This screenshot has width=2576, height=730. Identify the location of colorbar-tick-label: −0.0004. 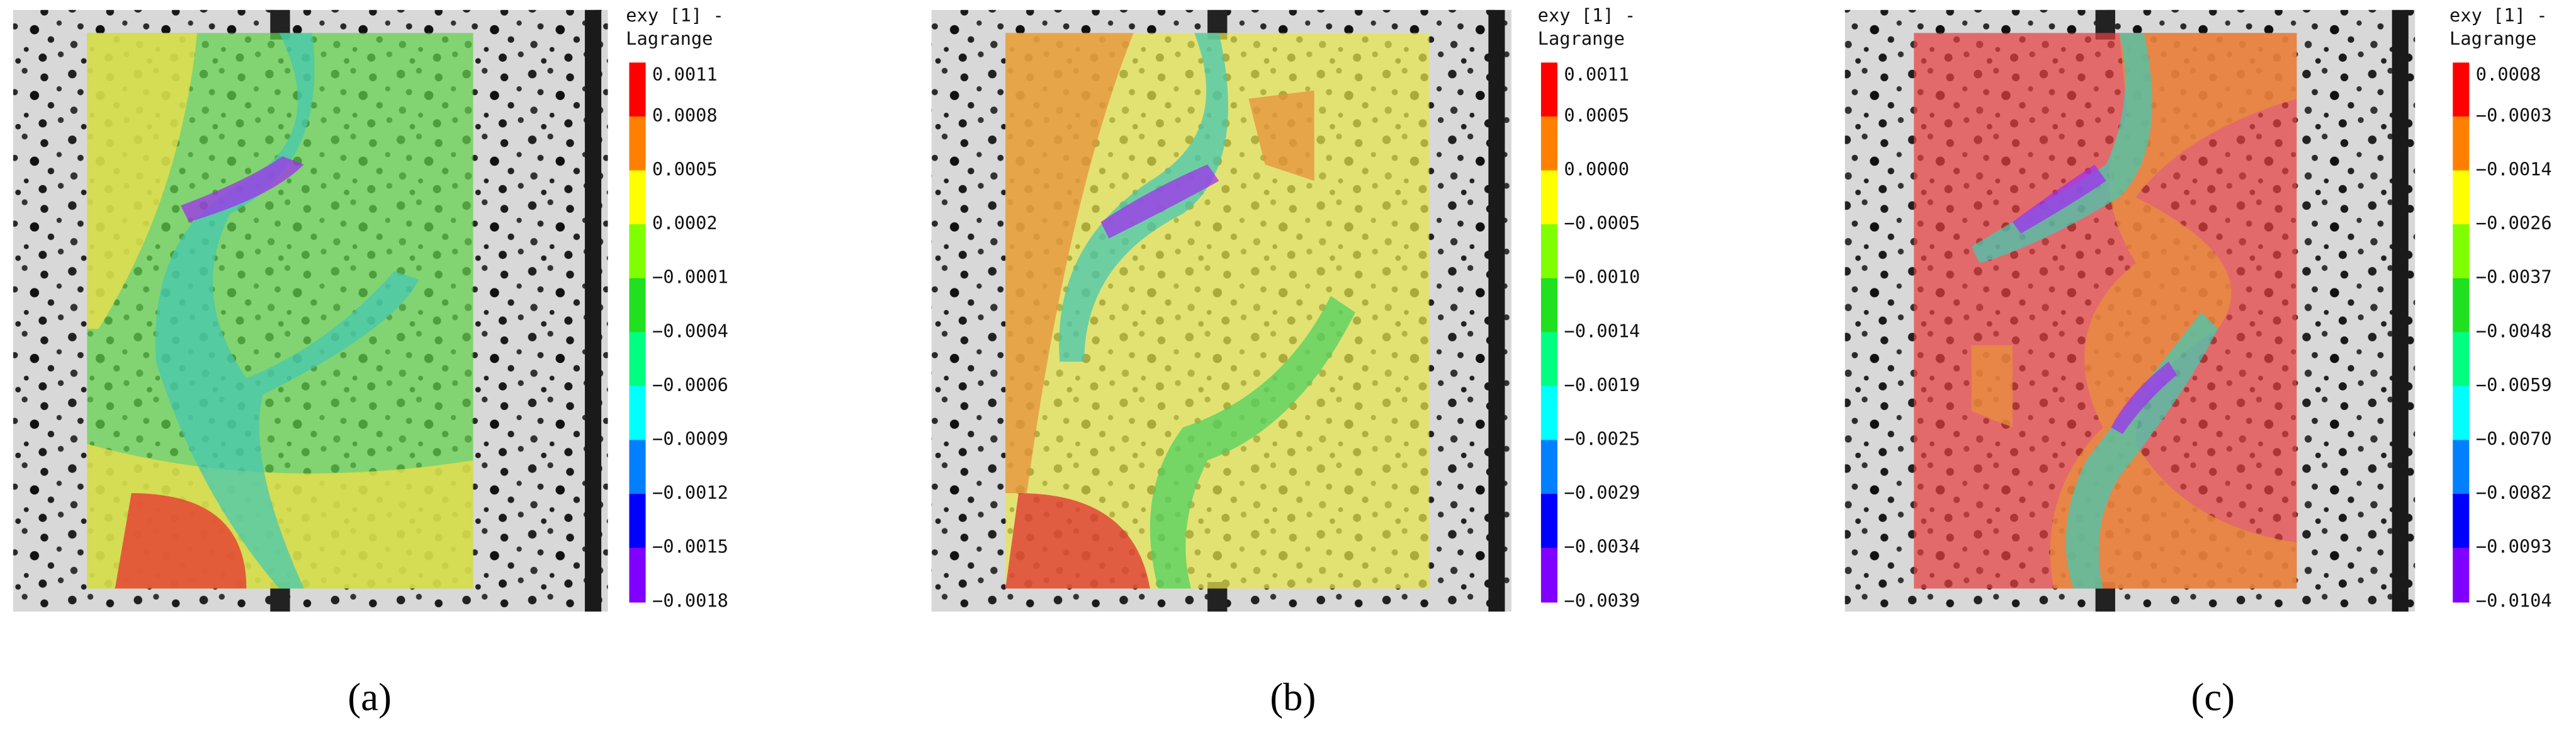
(690, 330).